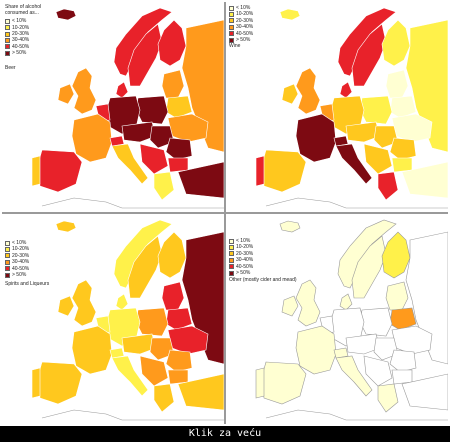 The image size is (450, 442). What do you see at coordinates (245, 27) in the screenshot?
I see `legend-label: 30-40%` at bounding box center [245, 27].